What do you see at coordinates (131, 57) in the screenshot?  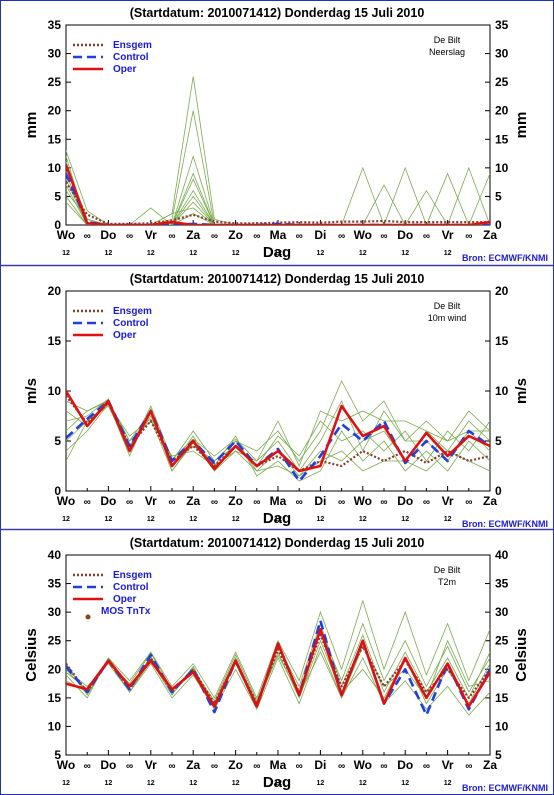 I see `legend-label-control: Control` at bounding box center [131, 57].